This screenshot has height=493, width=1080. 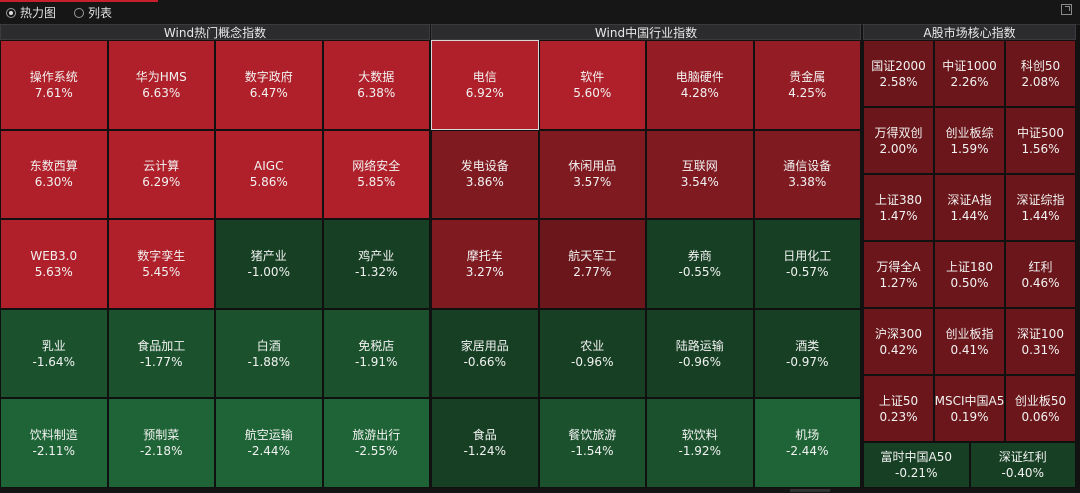 I want to click on tile-change: 5.45%, so click(x=161, y=271).